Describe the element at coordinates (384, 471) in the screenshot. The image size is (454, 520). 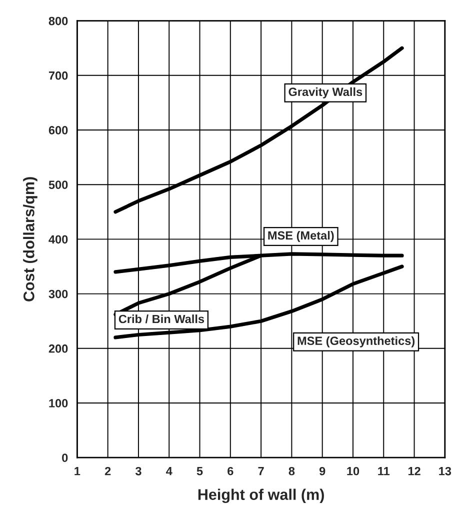
I see `x-tick-label: 11` at that location.